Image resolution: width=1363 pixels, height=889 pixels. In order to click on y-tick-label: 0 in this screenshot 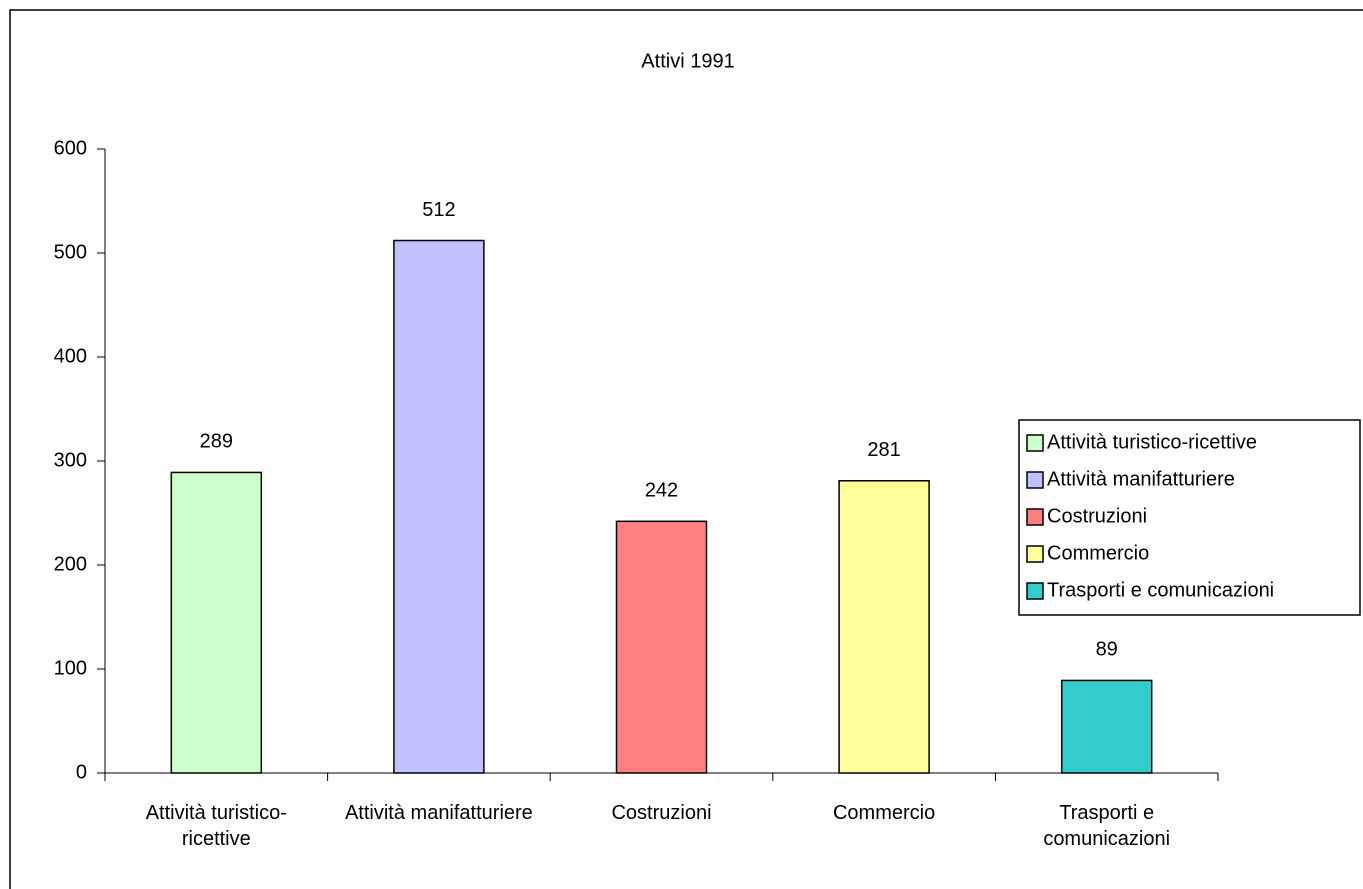, I will do `click(81, 772)`.